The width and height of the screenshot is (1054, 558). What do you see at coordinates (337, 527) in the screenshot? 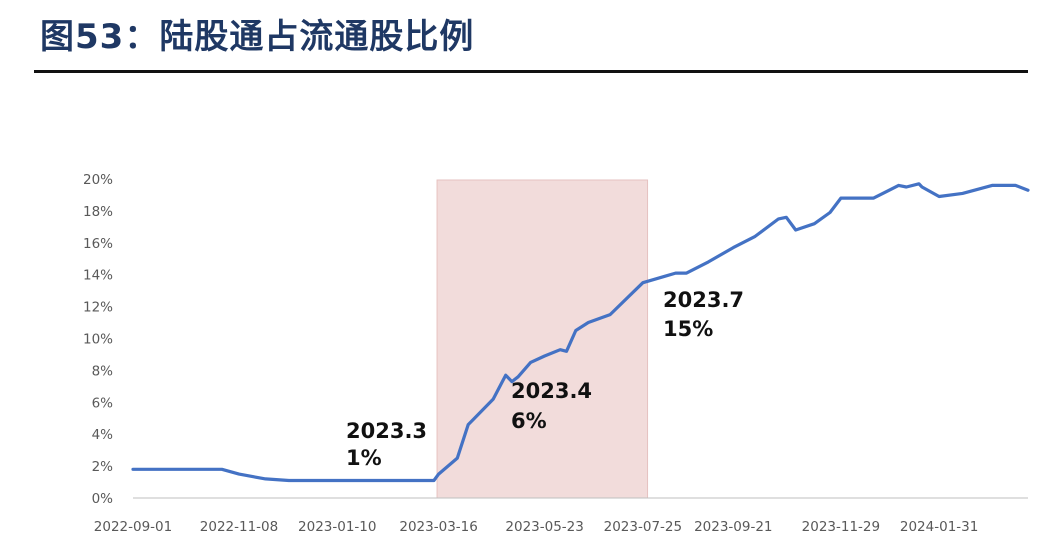
I see `x-tick-label: 2023-01-10` at bounding box center [337, 527].